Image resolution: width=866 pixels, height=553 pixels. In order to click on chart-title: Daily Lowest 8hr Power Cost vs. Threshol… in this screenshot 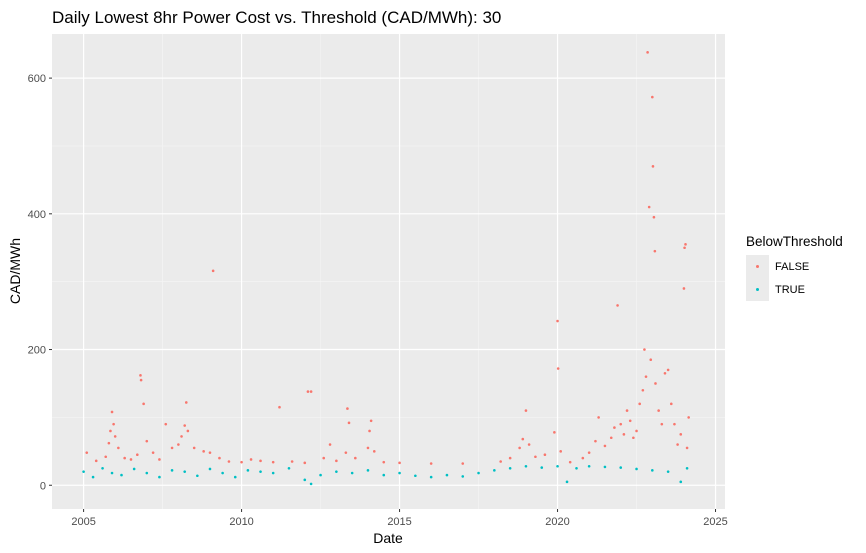, I will do `click(277, 17)`.